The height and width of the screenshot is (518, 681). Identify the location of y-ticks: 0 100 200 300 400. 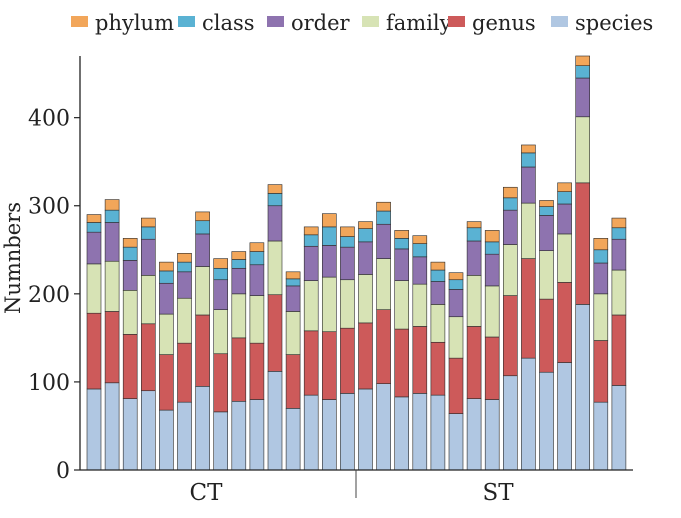
(54, 295).